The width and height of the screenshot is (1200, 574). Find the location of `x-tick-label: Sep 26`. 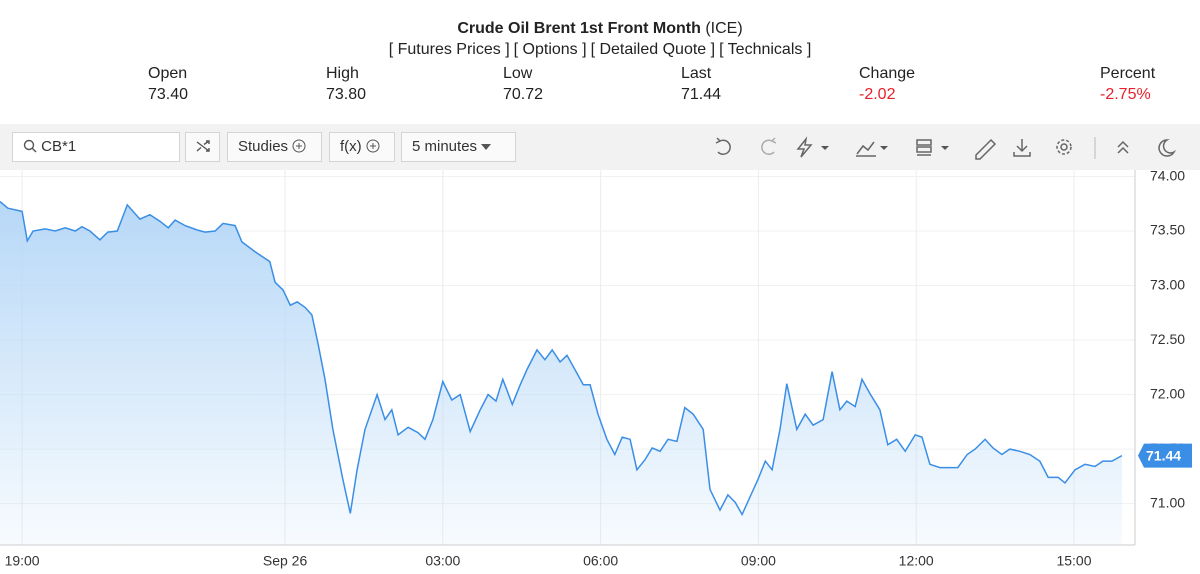

x-tick-label: Sep 26 is located at coordinates (285, 561).